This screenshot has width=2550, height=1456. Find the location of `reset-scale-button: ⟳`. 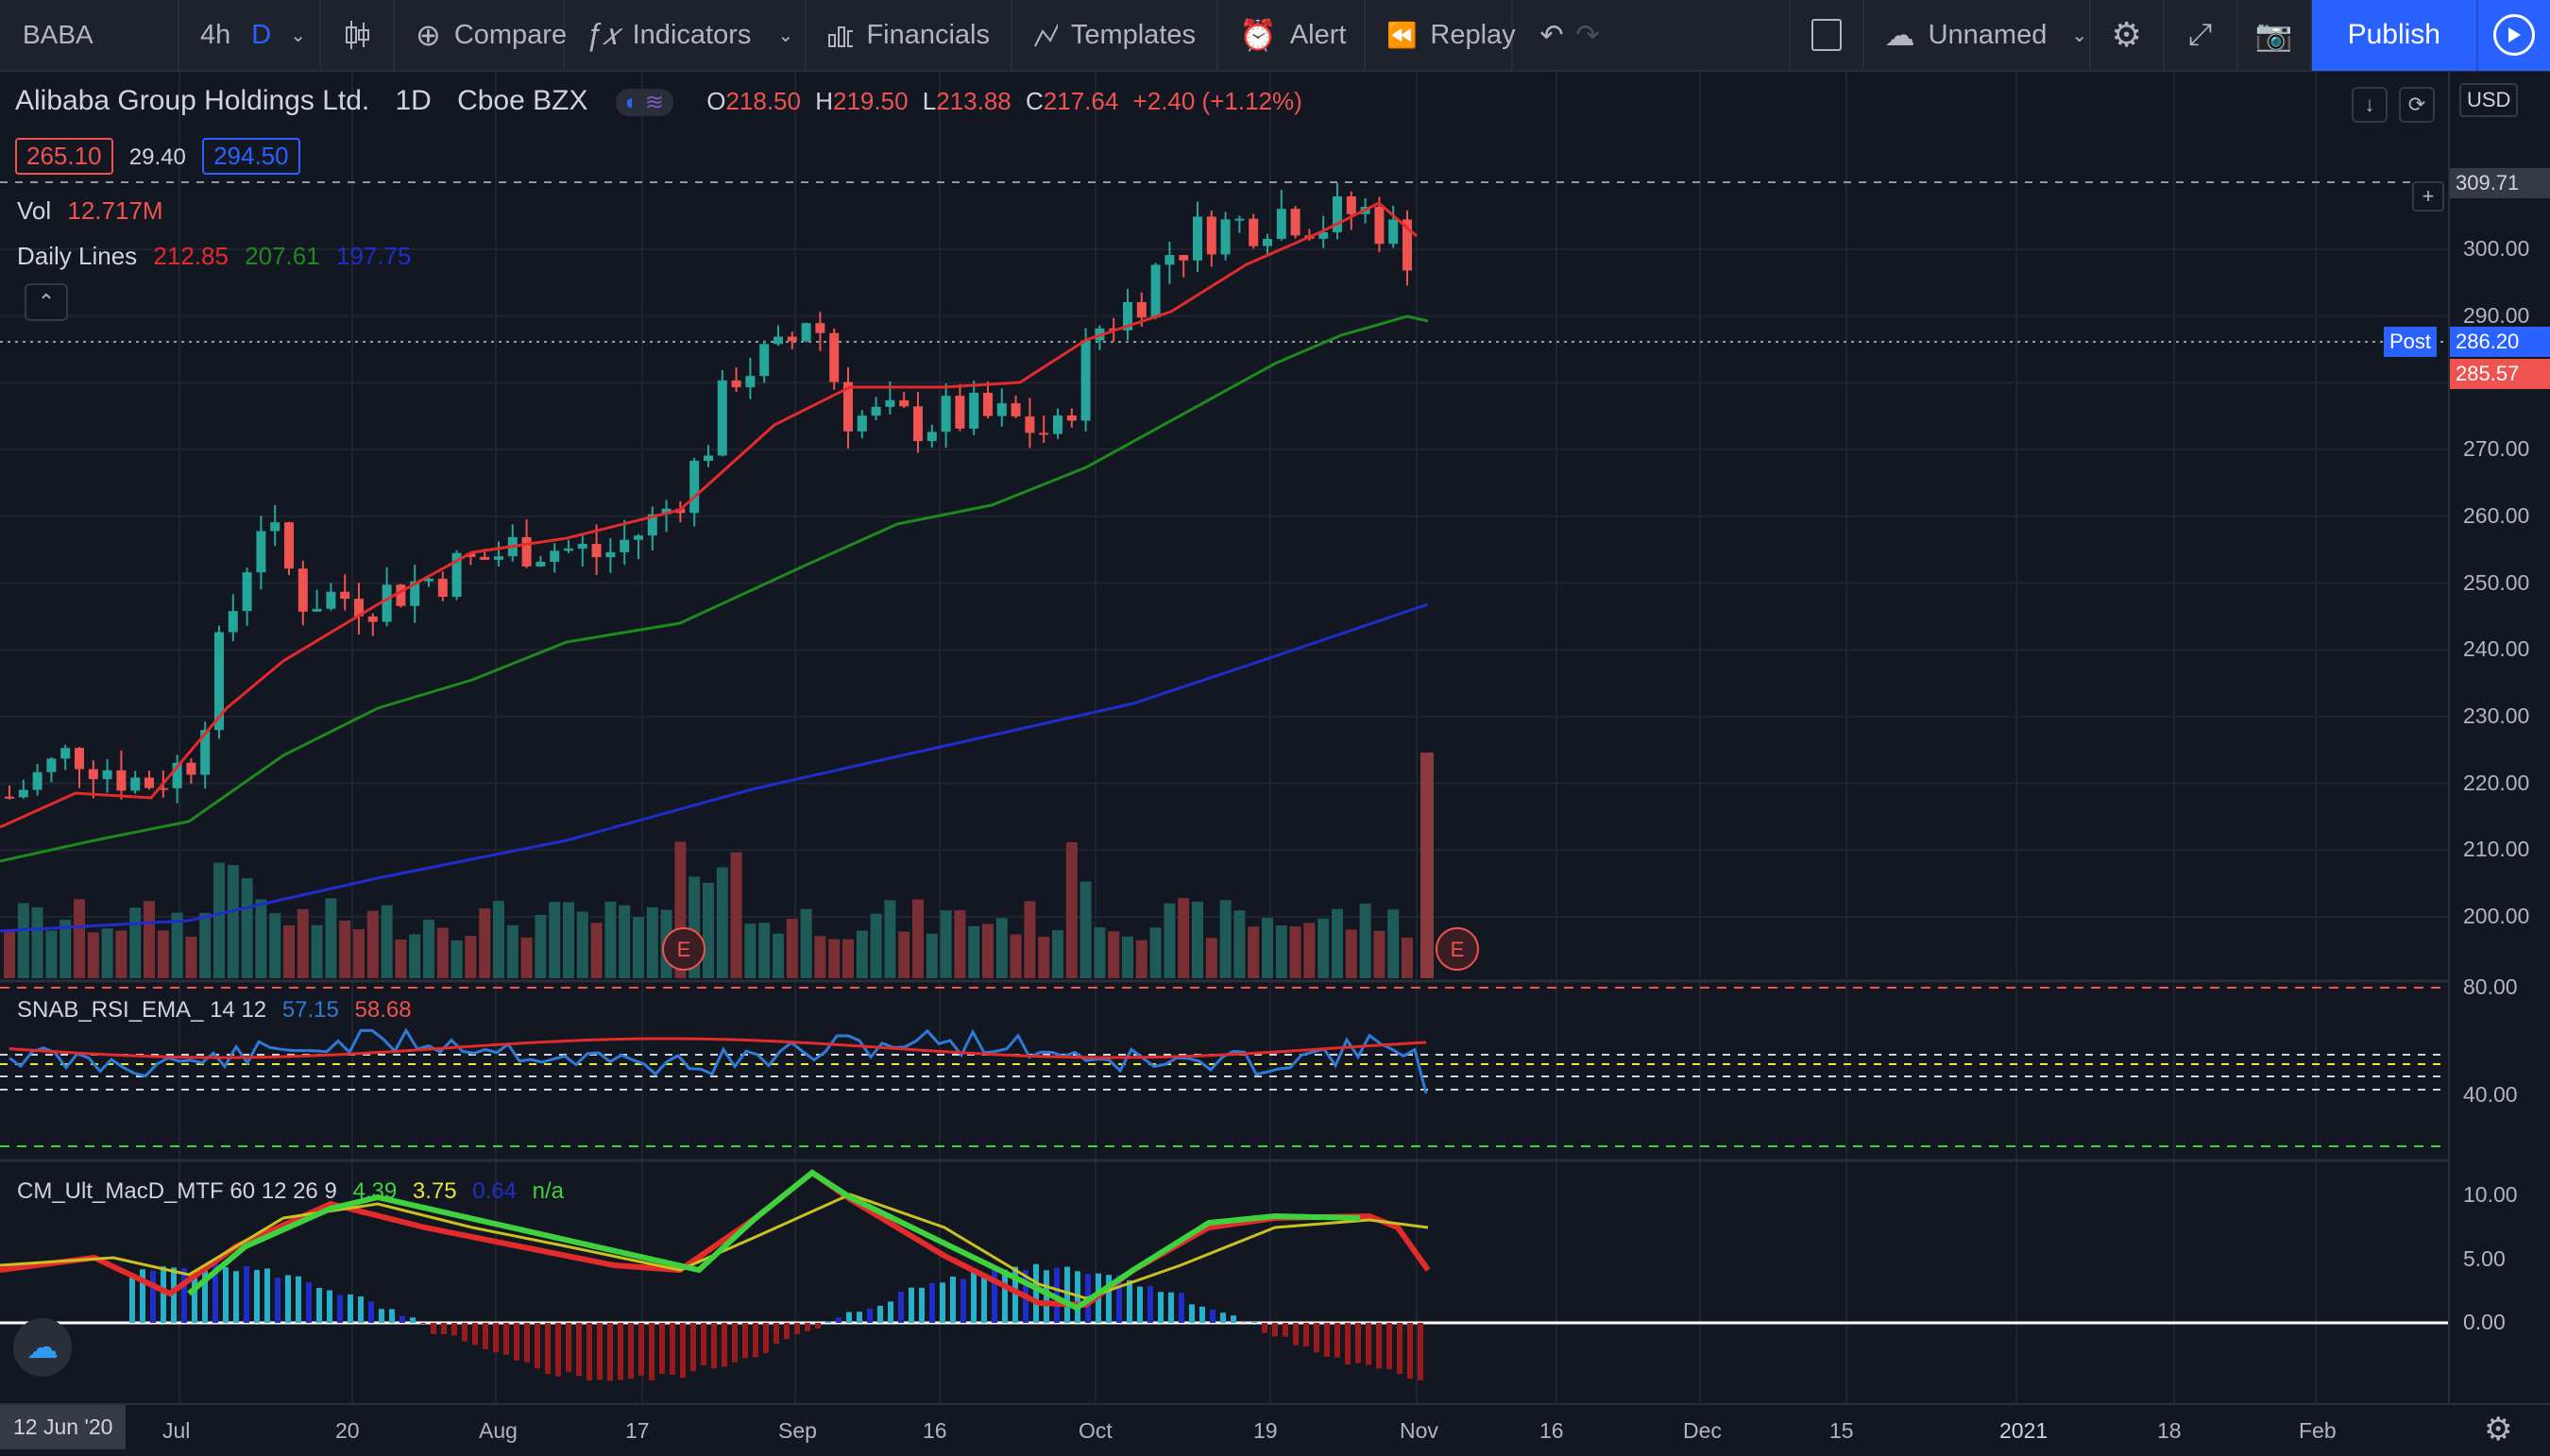

reset-scale-button: ⟳ is located at coordinates (2417, 105).